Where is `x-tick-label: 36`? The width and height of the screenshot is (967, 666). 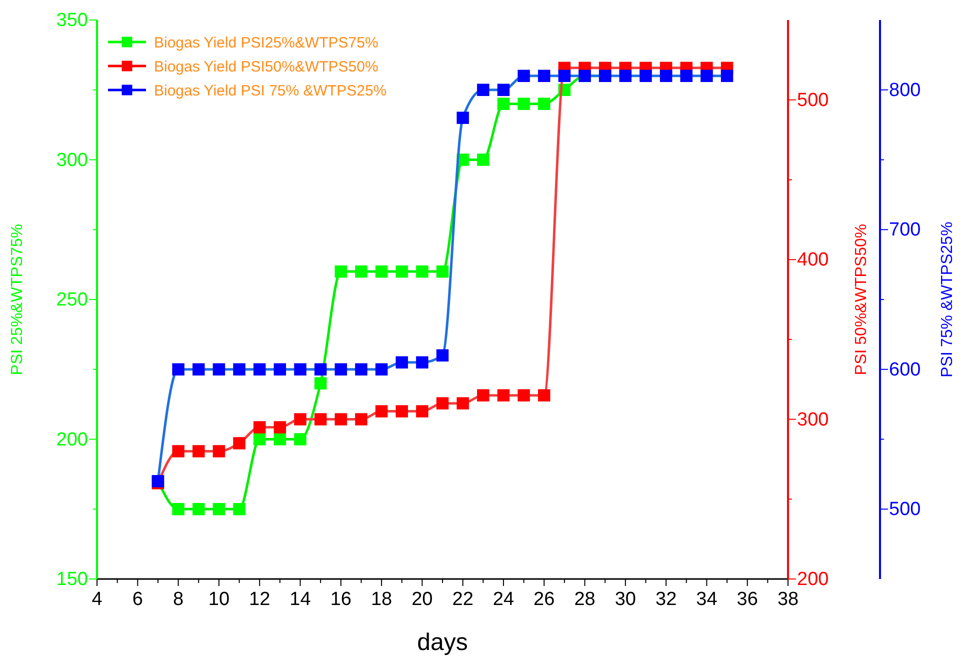 x-tick-label: 36 is located at coordinates (747, 599).